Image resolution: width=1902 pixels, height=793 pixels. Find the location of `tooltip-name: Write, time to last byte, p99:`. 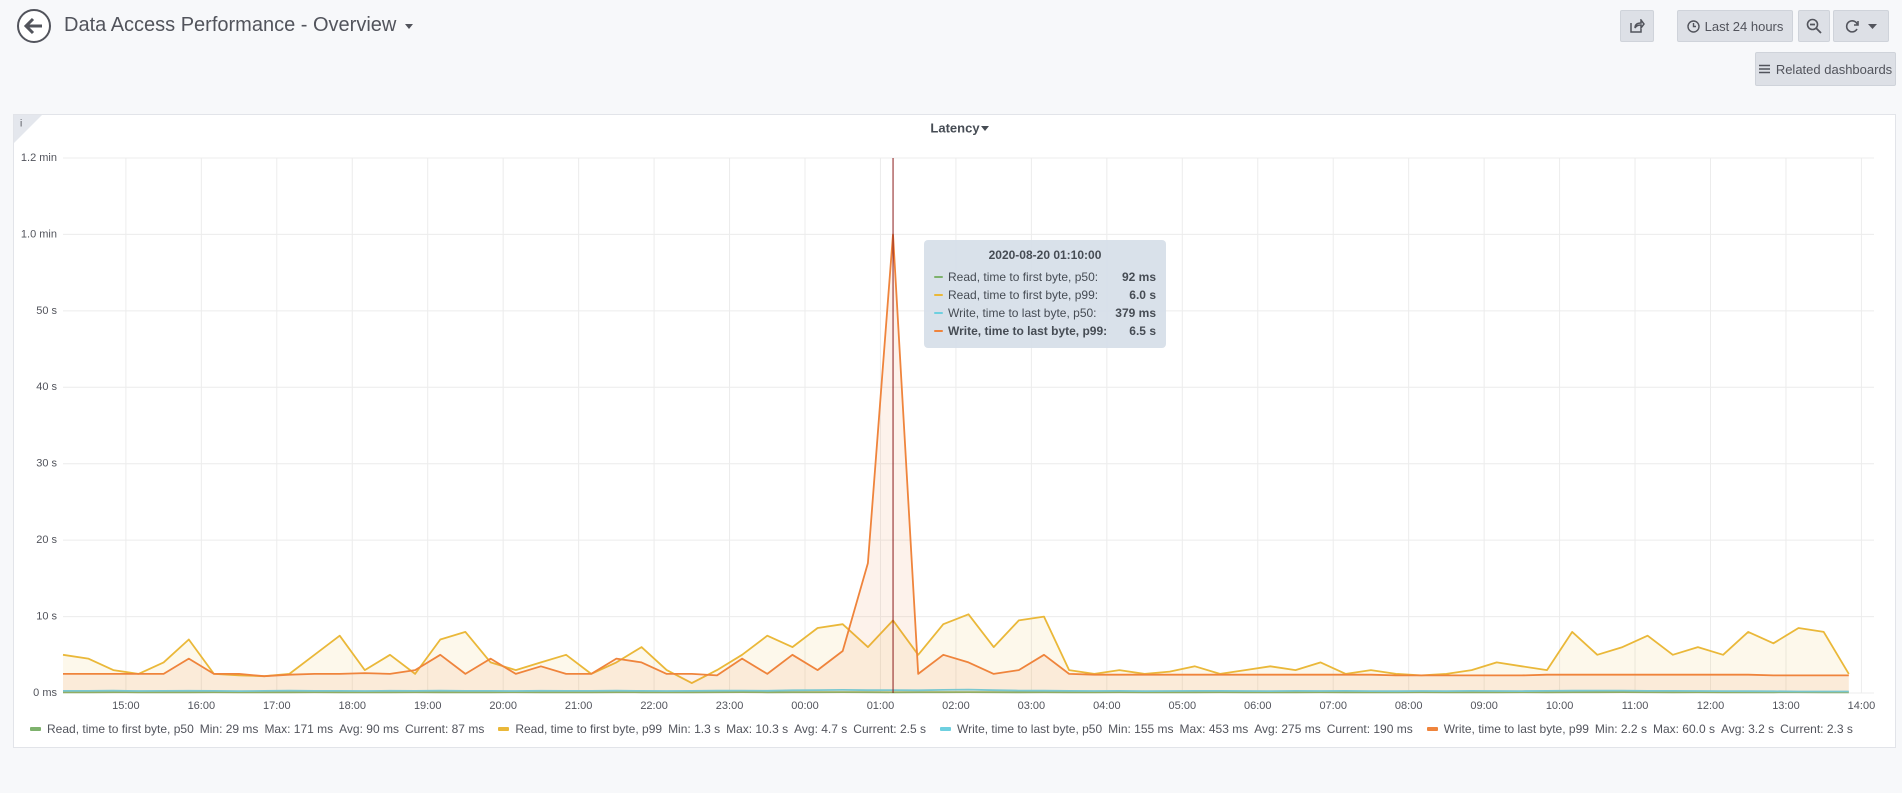

tooltip-name: Write, time to last byte, p99: is located at coordinates (1028, 331).